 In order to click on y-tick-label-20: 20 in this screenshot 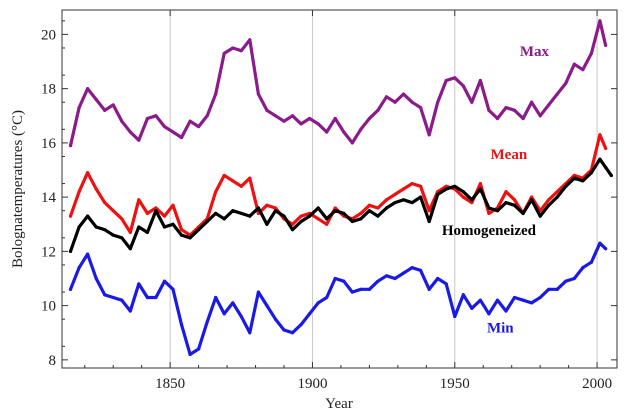, I will do `click(48, 35)`.